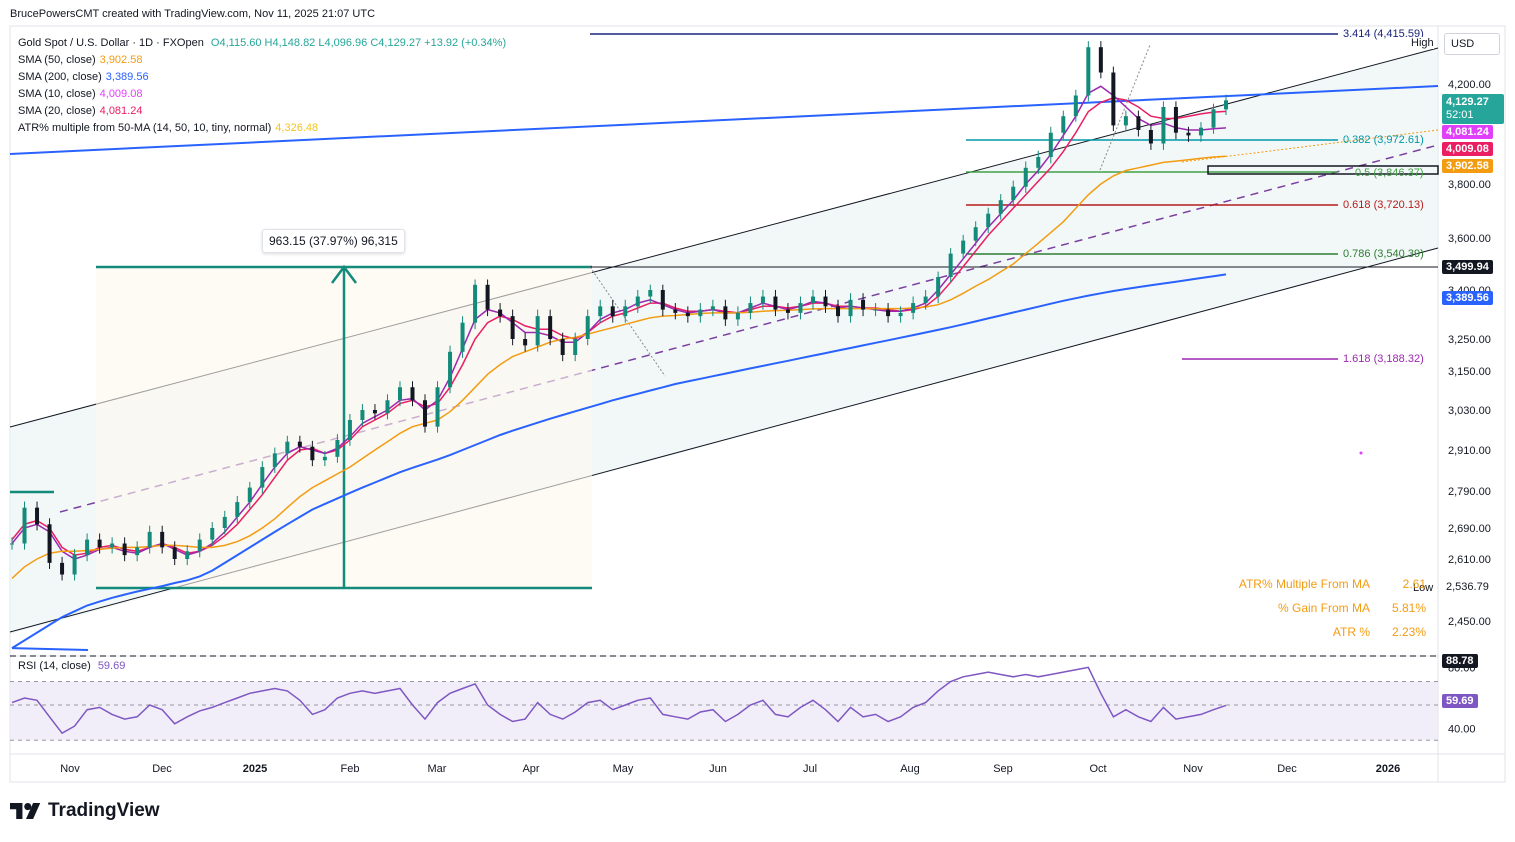  What do you see at coordinates (910, 769) in the screenshot?
I see `time-axis-tick: Aug` at bounding box center [910, 769].